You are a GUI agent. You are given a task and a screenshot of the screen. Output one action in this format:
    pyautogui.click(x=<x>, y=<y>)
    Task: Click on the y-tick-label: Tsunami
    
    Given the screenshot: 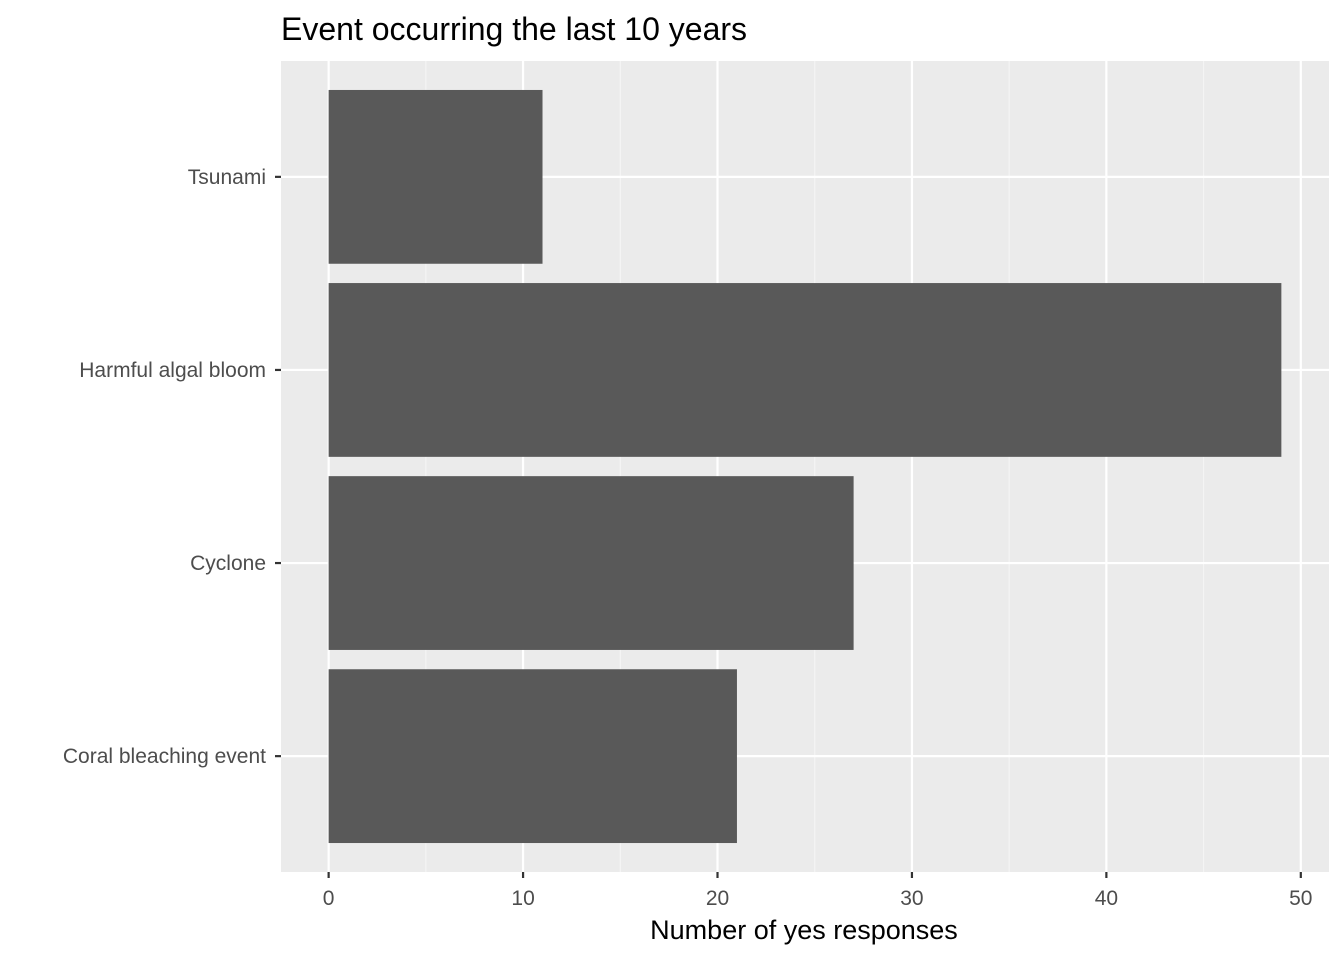 What is the action you would take?
    pyautogui.click(x=227, y=177)
    